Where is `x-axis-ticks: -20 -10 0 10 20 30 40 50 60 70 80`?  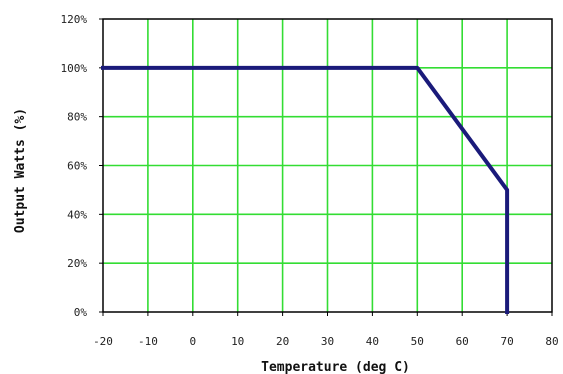
x-axis-ticks: -20 -10 0 10 20 30 40 50 60 70 80 is located at coordinates (326, 330).